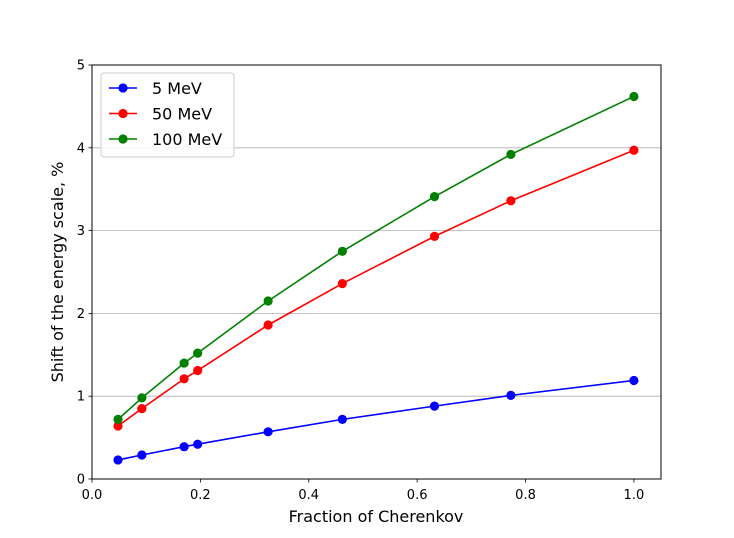 The height and width of the screenshot is (538, 734). Describe the element at coordinates (200, 495) in the screenshot. I see `x-tick-label: 0.2` at that location.